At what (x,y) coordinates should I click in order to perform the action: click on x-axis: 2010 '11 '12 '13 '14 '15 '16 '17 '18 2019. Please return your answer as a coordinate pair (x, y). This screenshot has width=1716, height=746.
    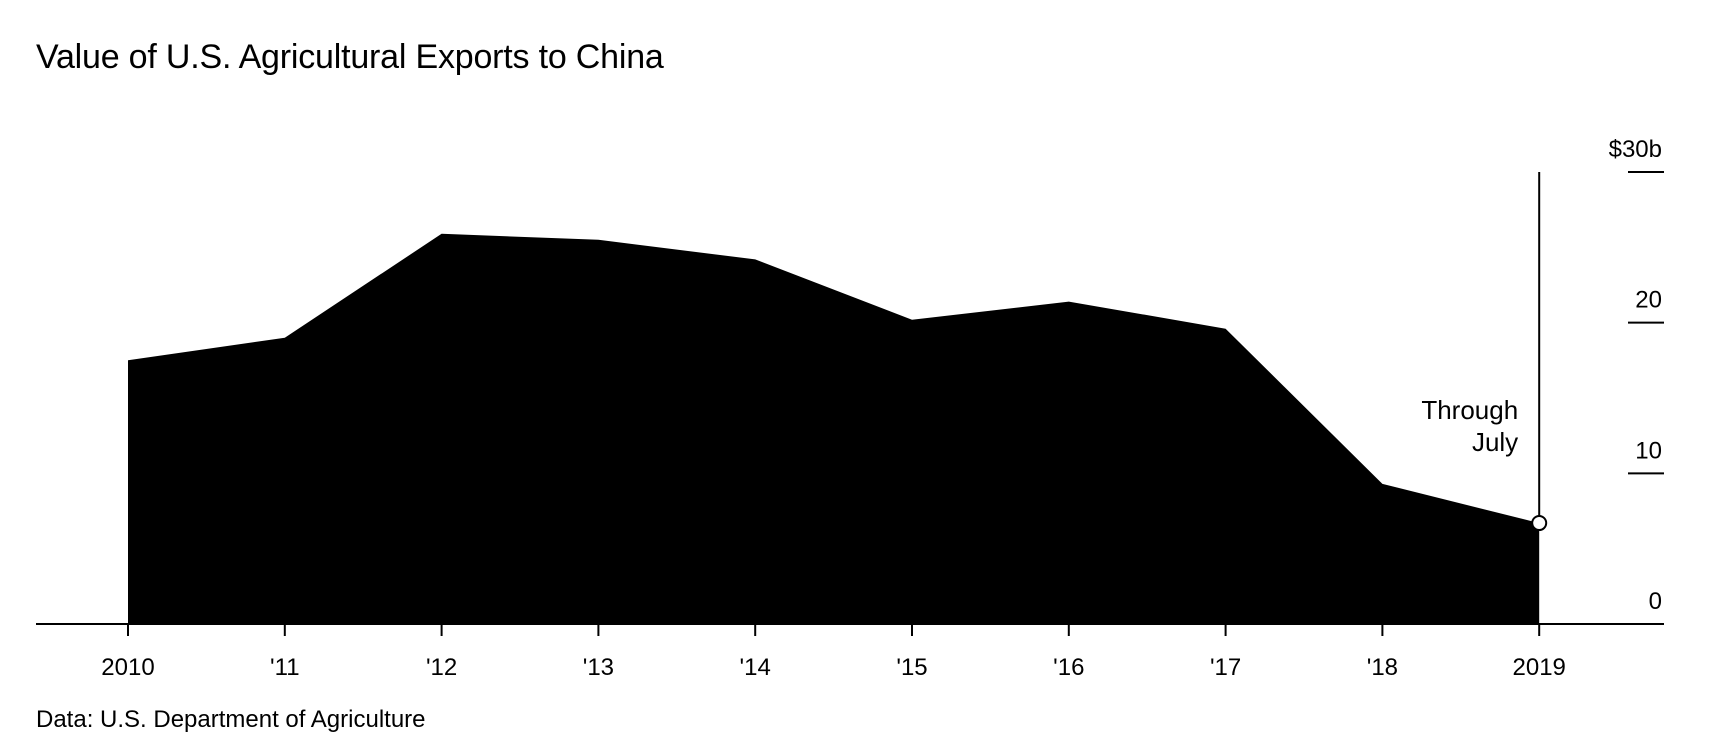
    Looking at the image, I should click on (833, 652).